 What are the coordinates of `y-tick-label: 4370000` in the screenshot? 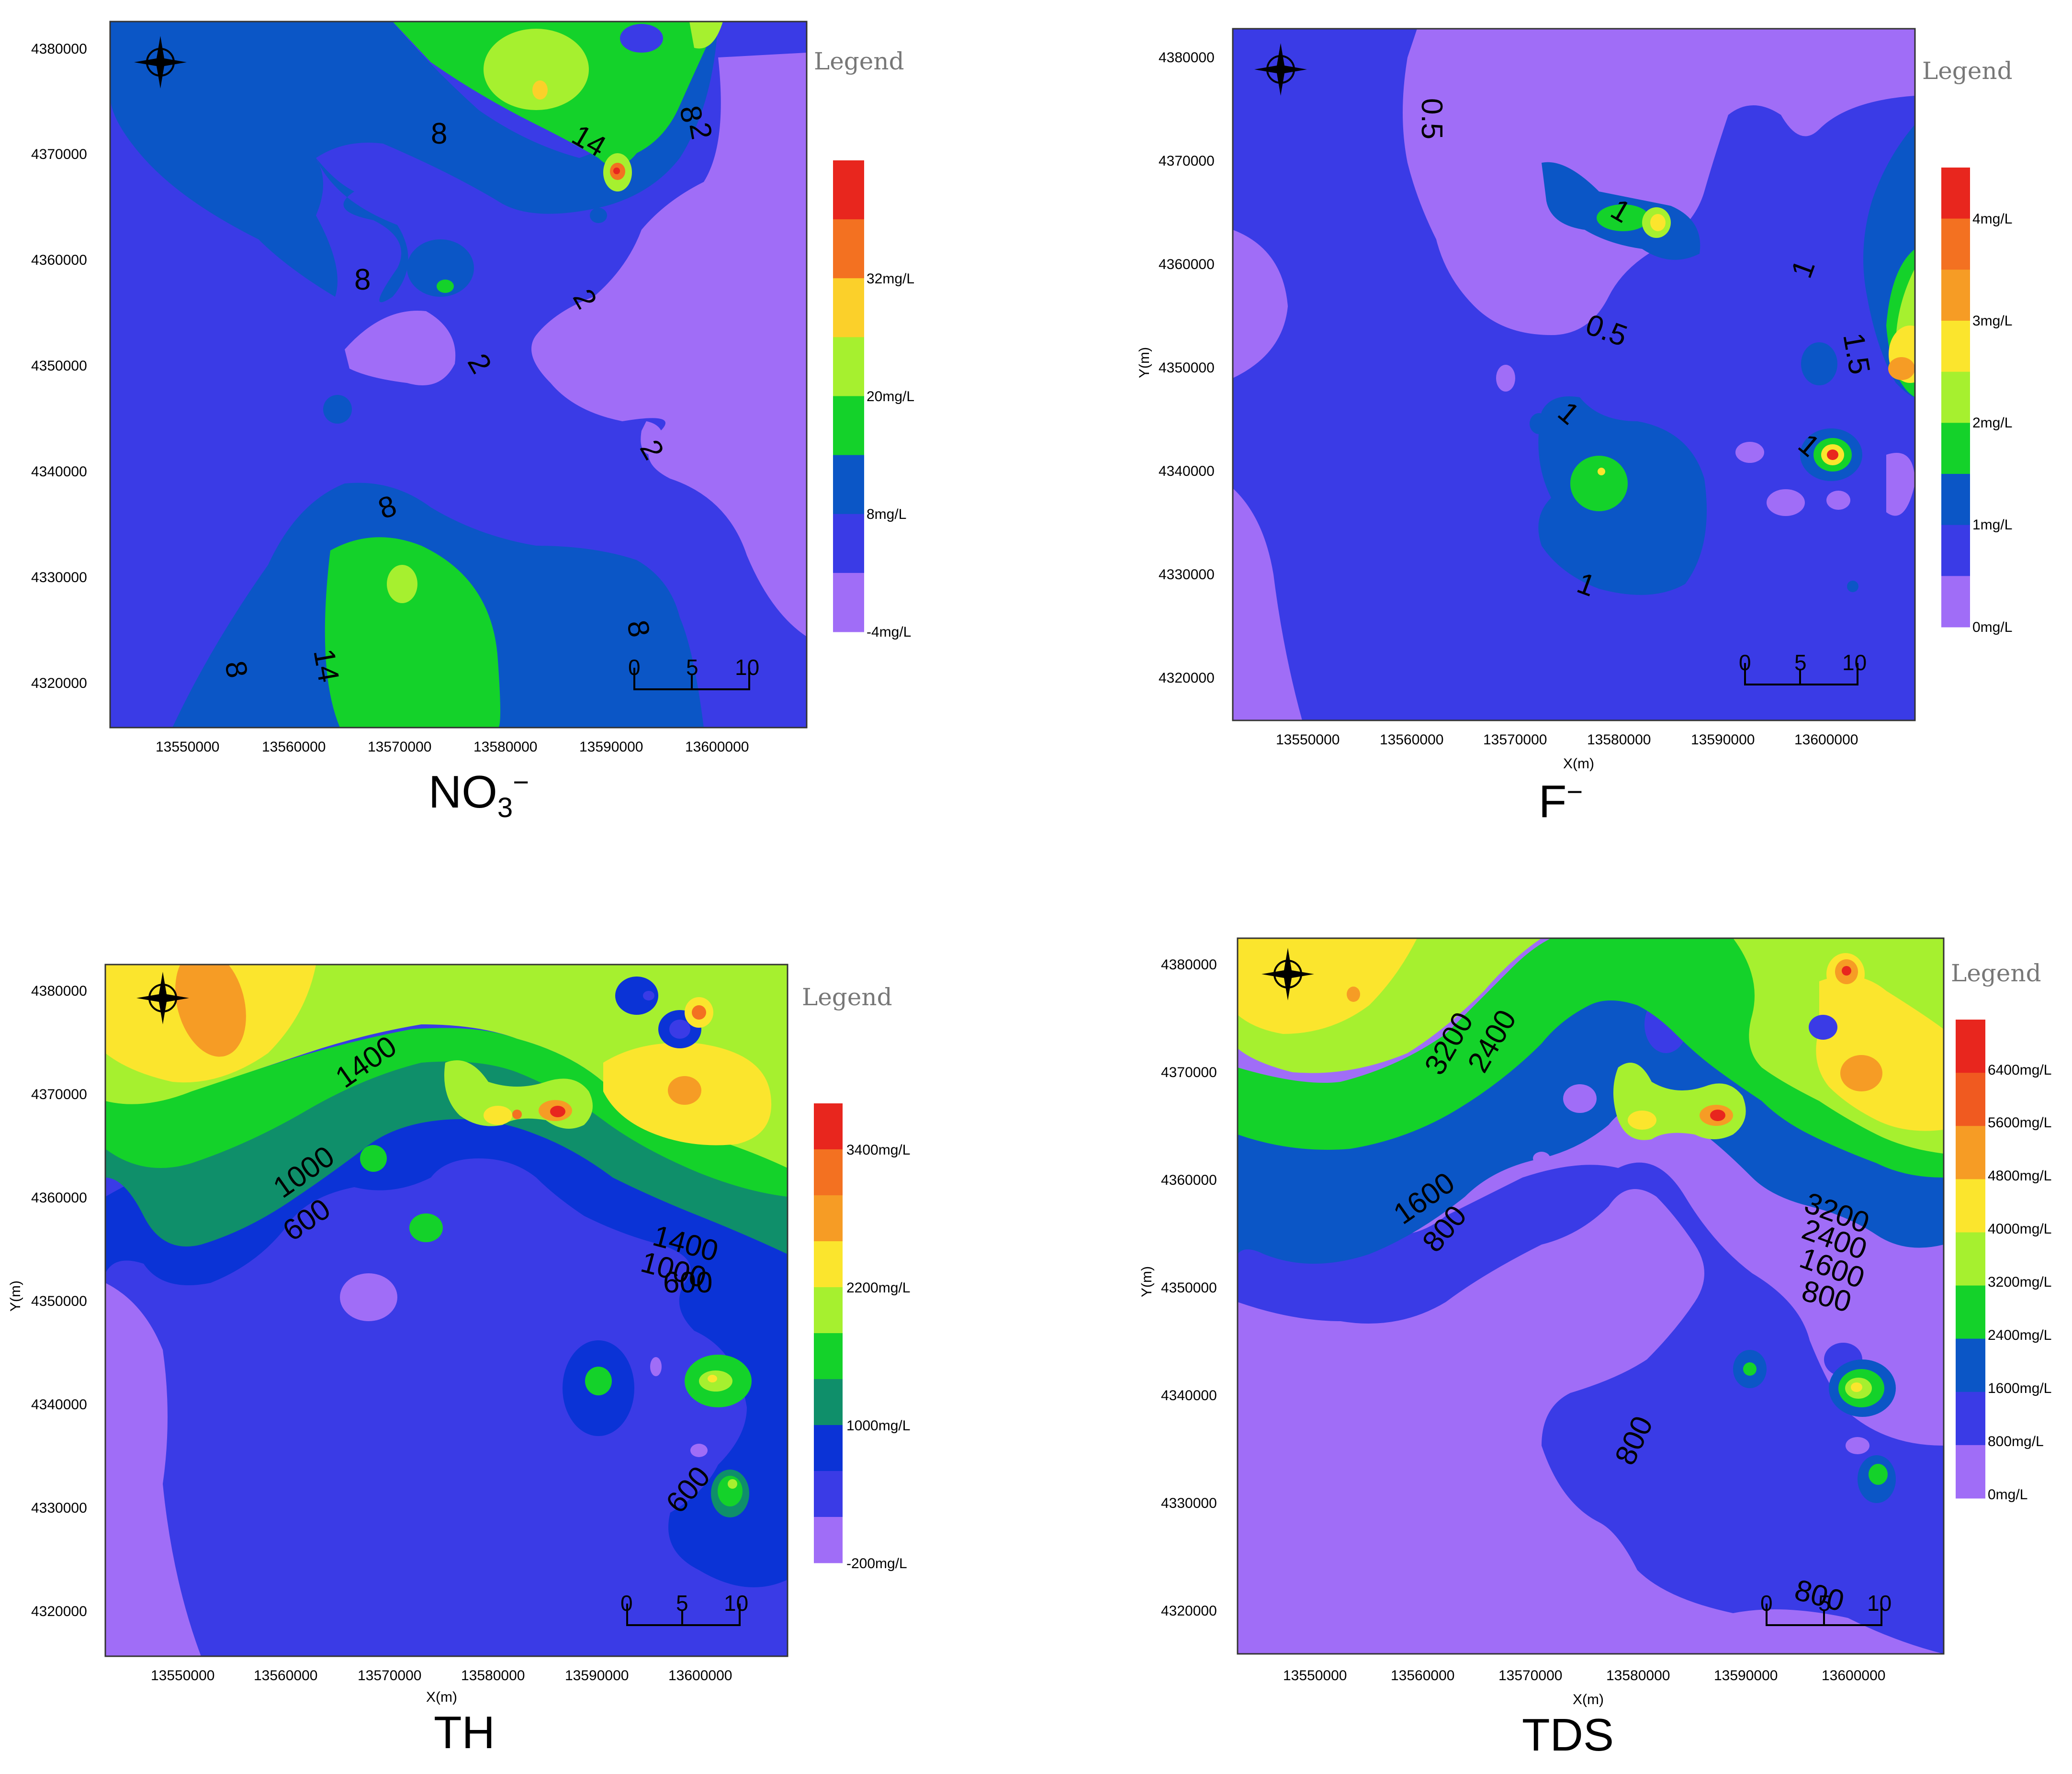 It's located at (59, 1094).